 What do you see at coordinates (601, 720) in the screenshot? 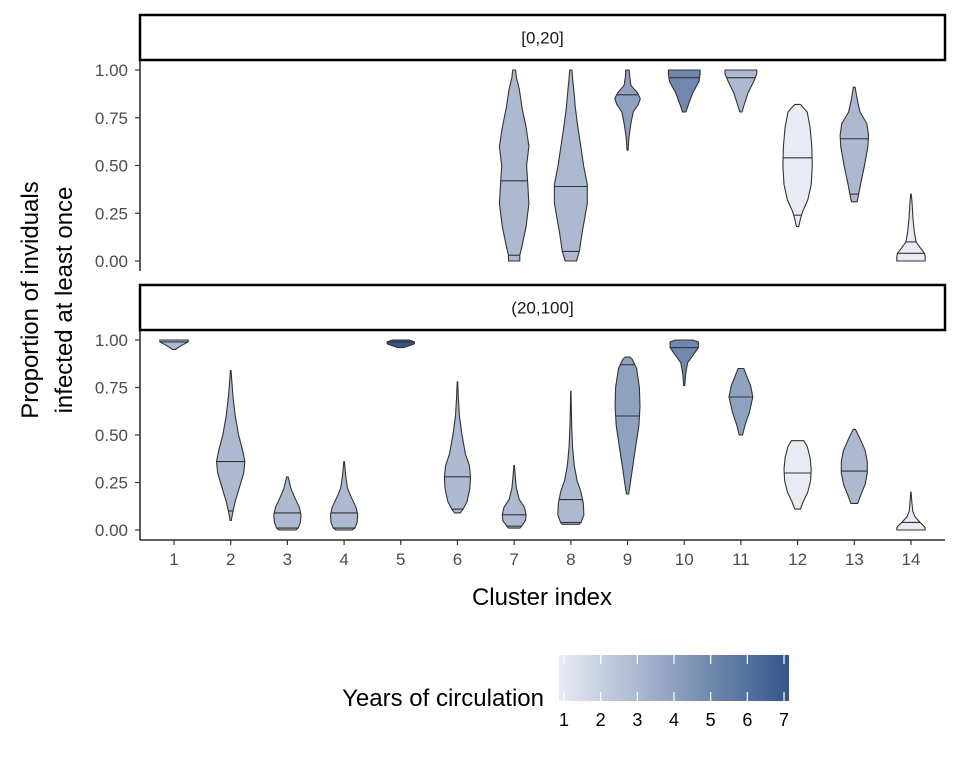
I see `legend-tick-label: 2` at bounding box center [601, 720].